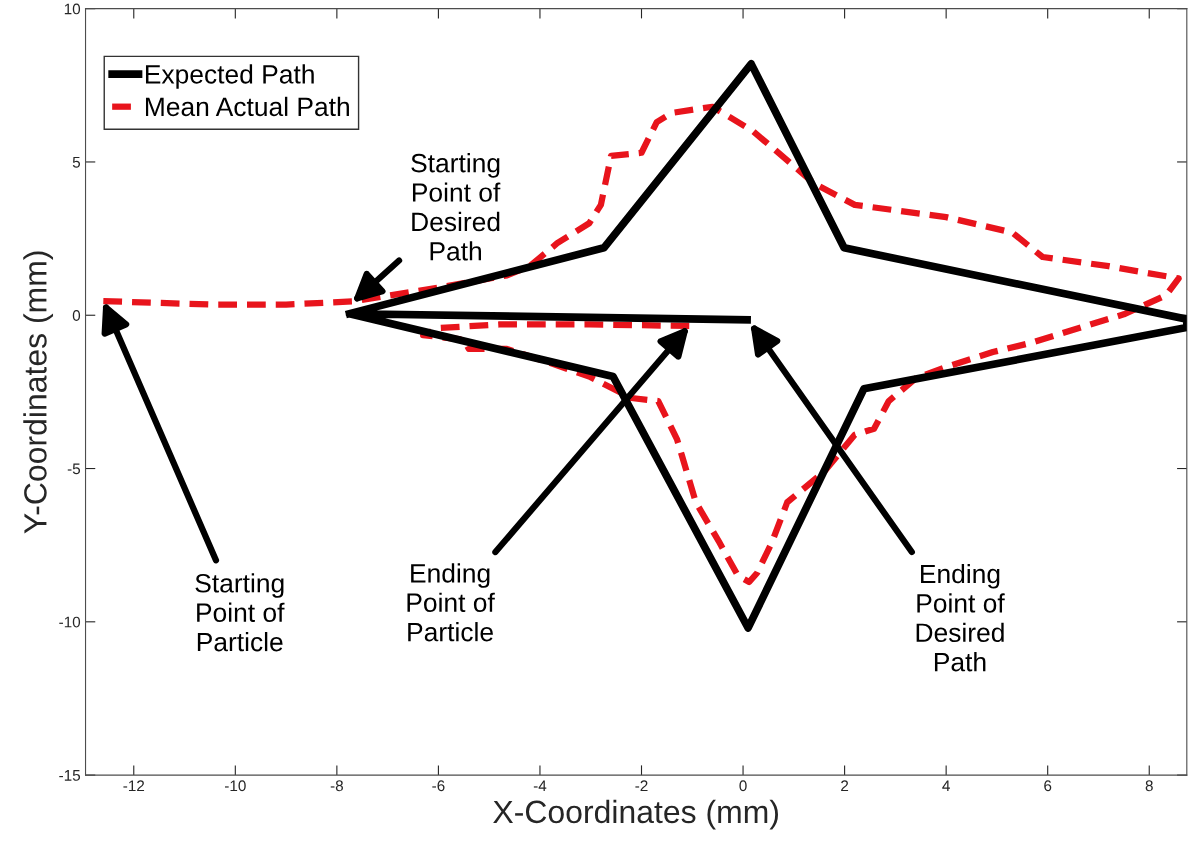 The image size is (1188, 867). I want to click on x-tick-label: -4, so click(540, 786).